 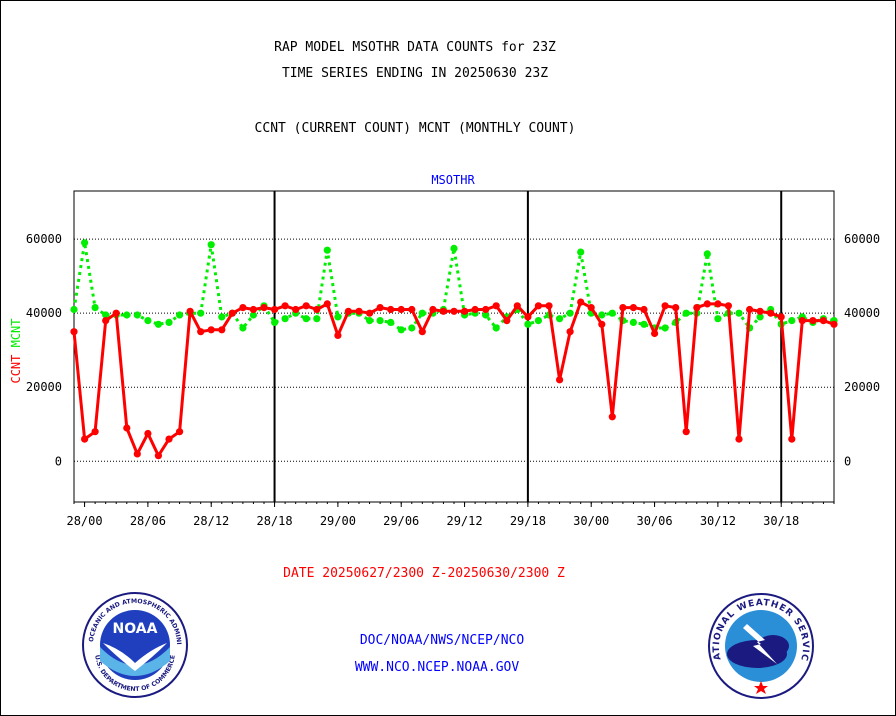 What do you see at coordinates (274, 521) in the screenshot?
I see `x-tick-label: 28/18` at bounding box center [274, 521].